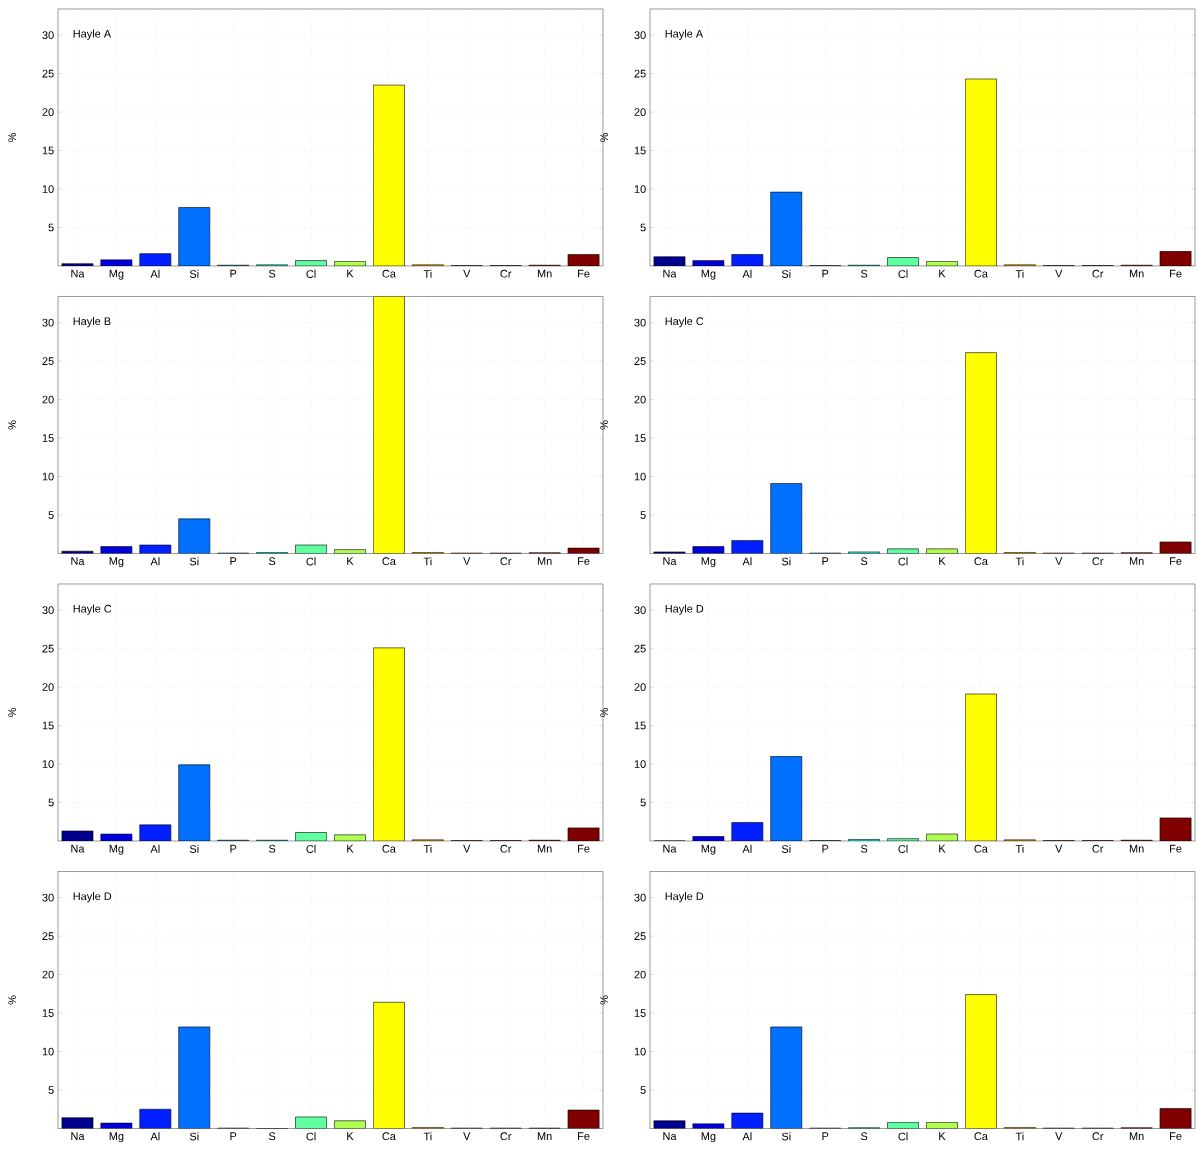 This screenshot has height=1160, width=1198. Describe the element at coordinates (684, 34) in the screenshot. I see `text: Hayle A` at that location.